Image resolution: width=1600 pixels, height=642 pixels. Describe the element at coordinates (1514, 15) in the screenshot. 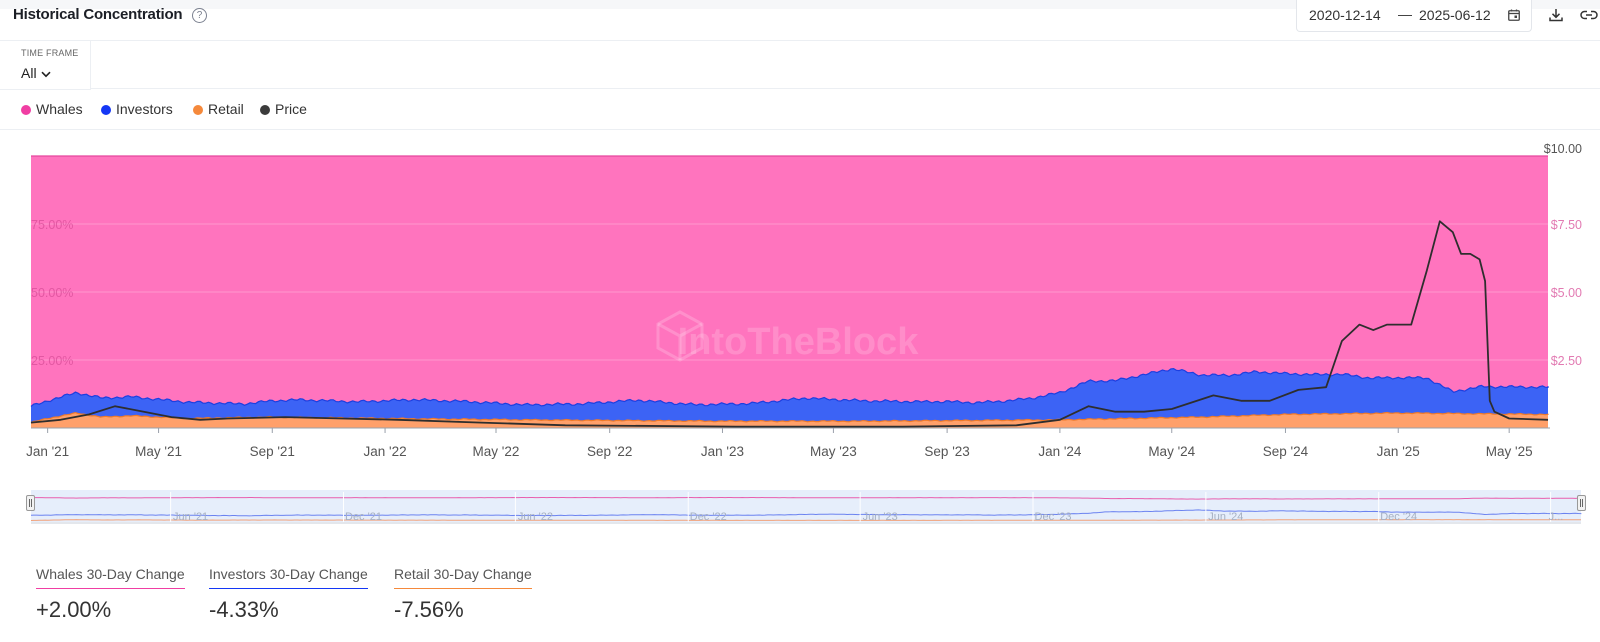

I see `calendar-icon` at that location.